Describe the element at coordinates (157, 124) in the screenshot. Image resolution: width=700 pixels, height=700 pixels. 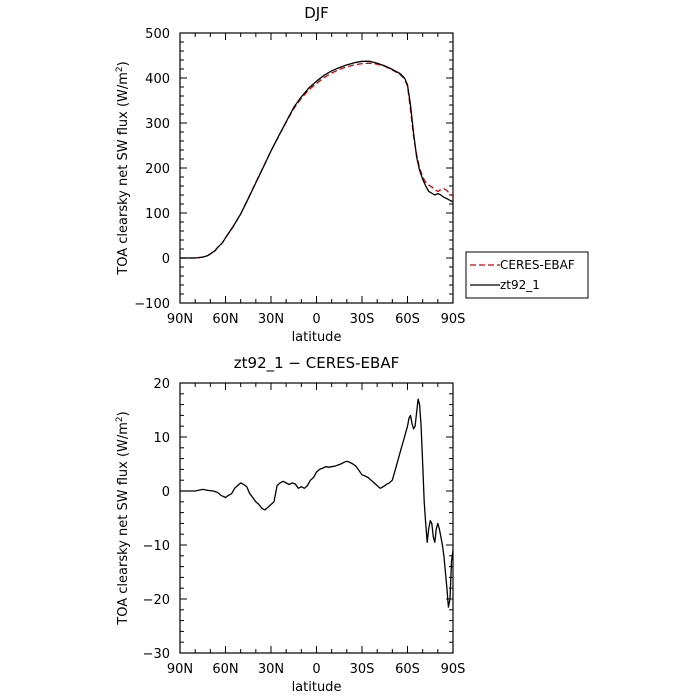
I see `y-tick-label: 300` at that location.